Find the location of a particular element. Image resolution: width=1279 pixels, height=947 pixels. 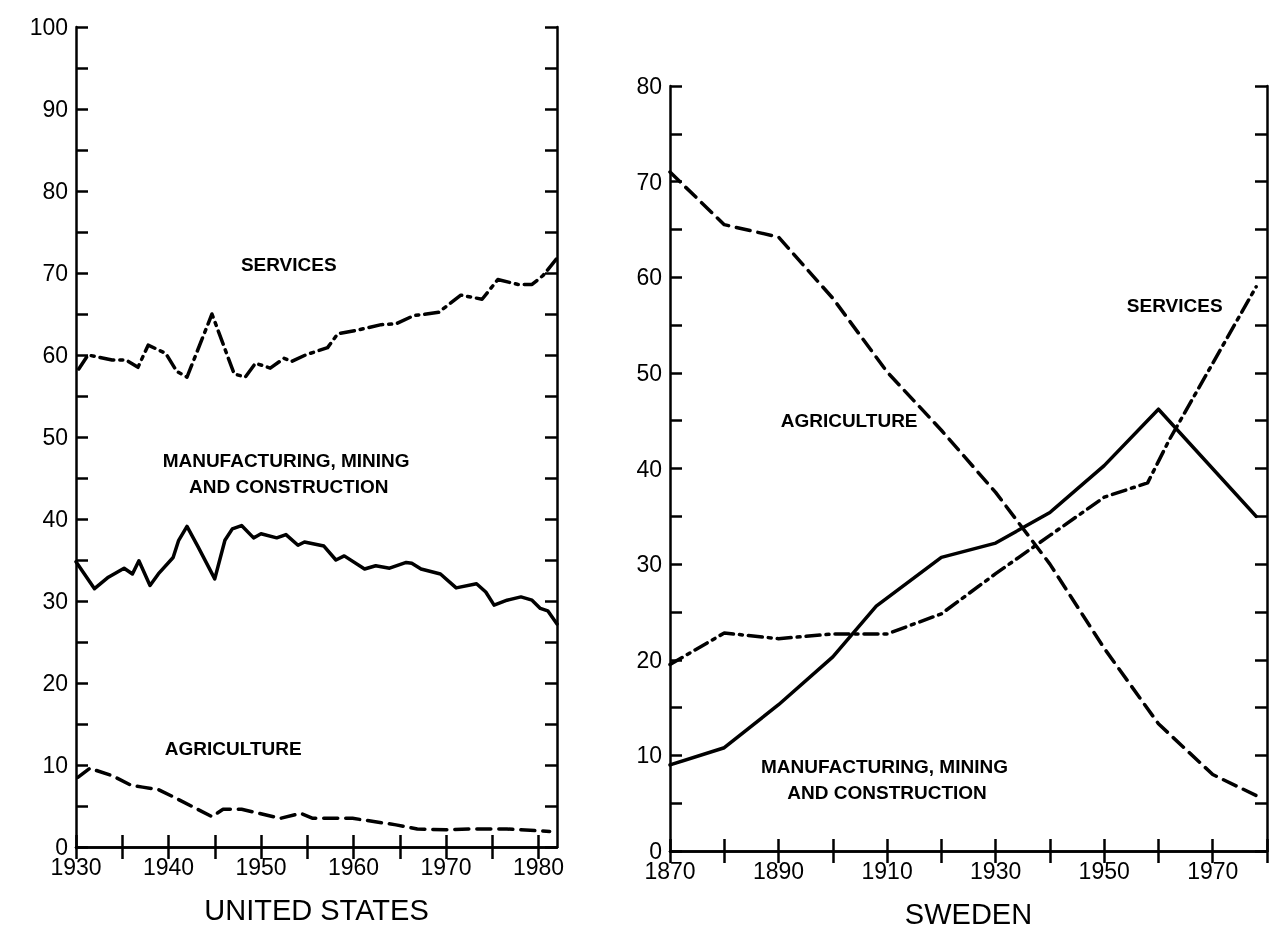

series-label: SERVICES is located at coordinates (1174, 306).